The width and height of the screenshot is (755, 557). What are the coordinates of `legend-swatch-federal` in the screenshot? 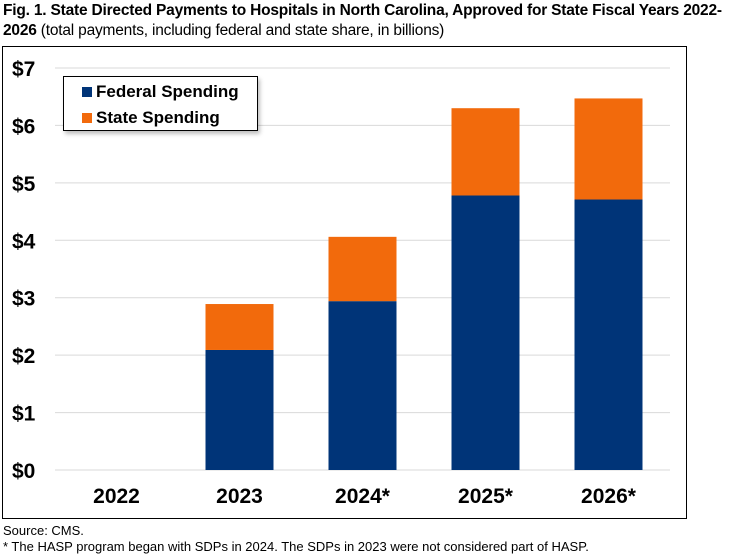 It's located at (87, 92).